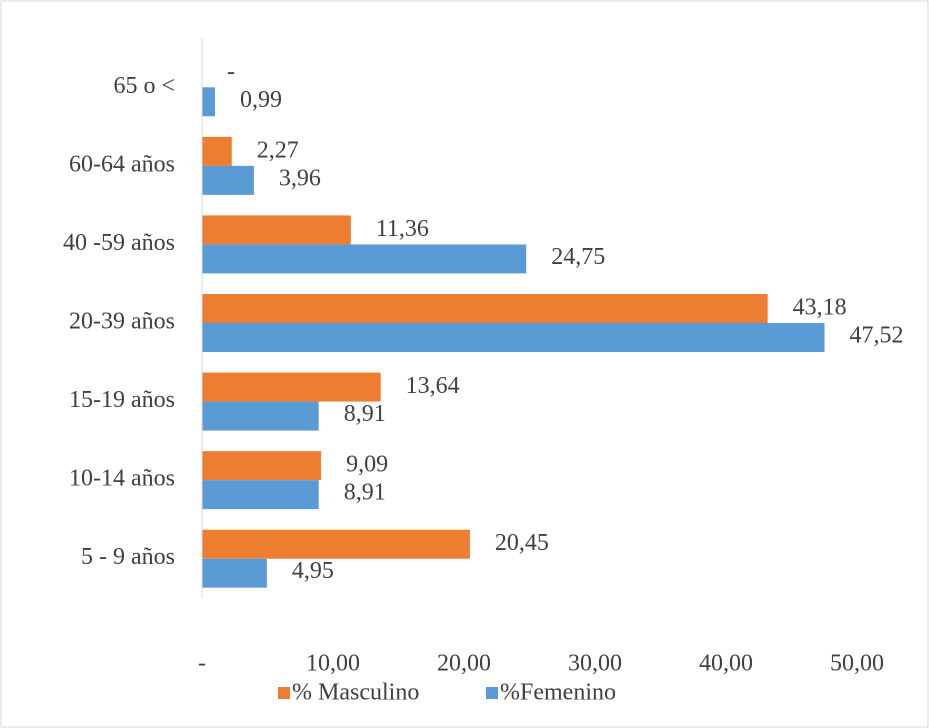  Describe the element at coordinates (355, 693) in the screenshot. I see `legend-label: % Masculino` at that location.